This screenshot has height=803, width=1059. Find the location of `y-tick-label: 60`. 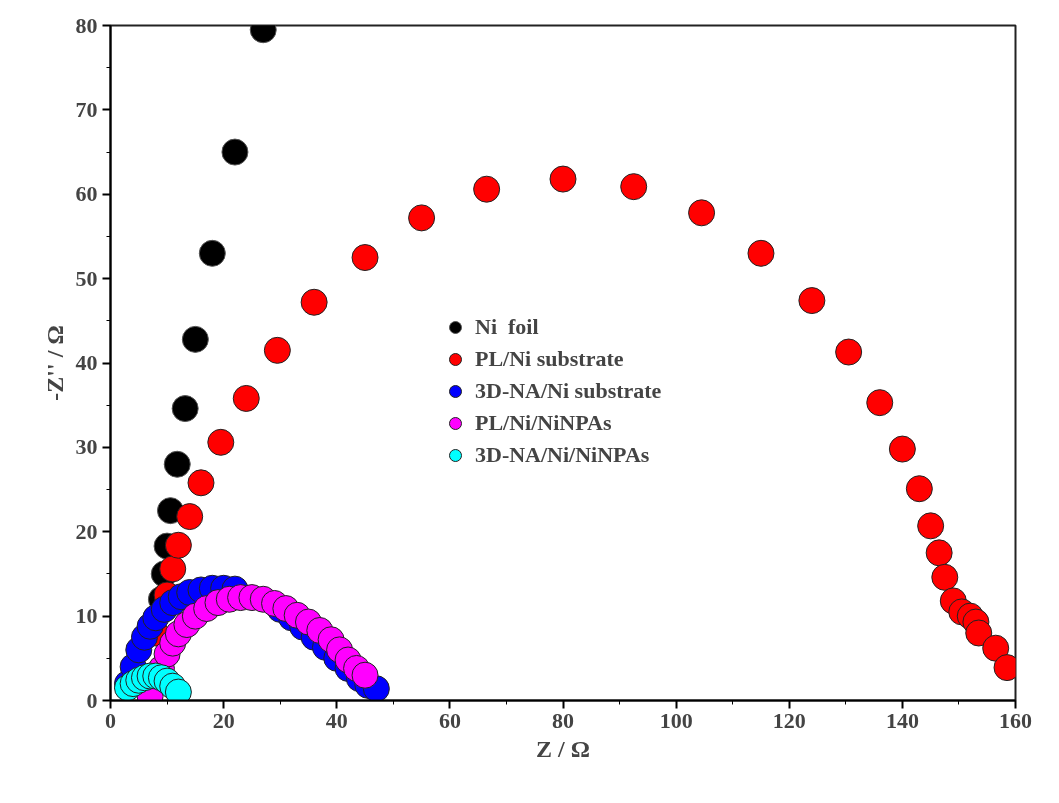

y-tick-label: 60 is located at coordinates (86, 194).